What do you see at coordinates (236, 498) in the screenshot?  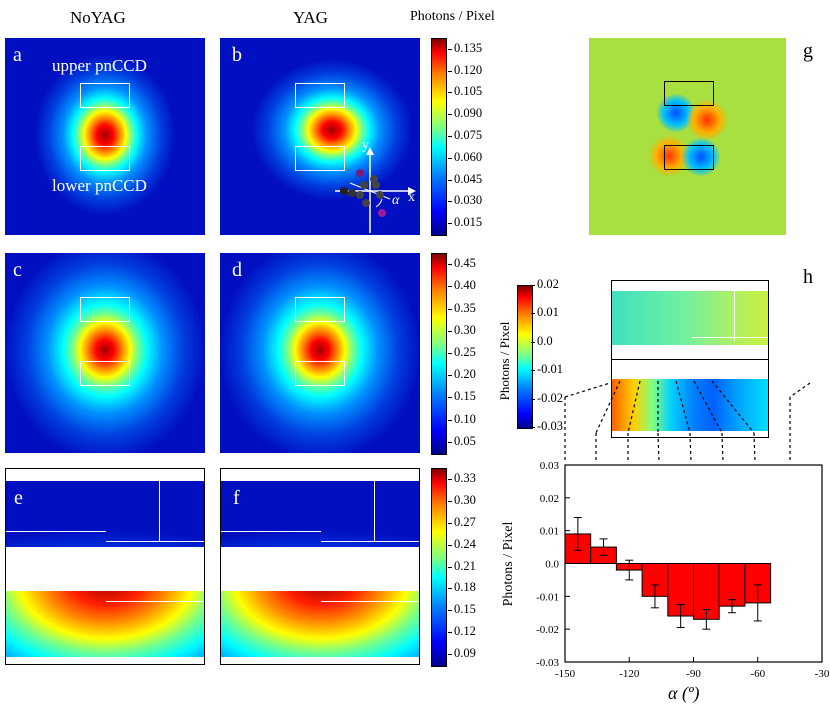 I see `panel-label-f: f` at bounding box center [236, 498].